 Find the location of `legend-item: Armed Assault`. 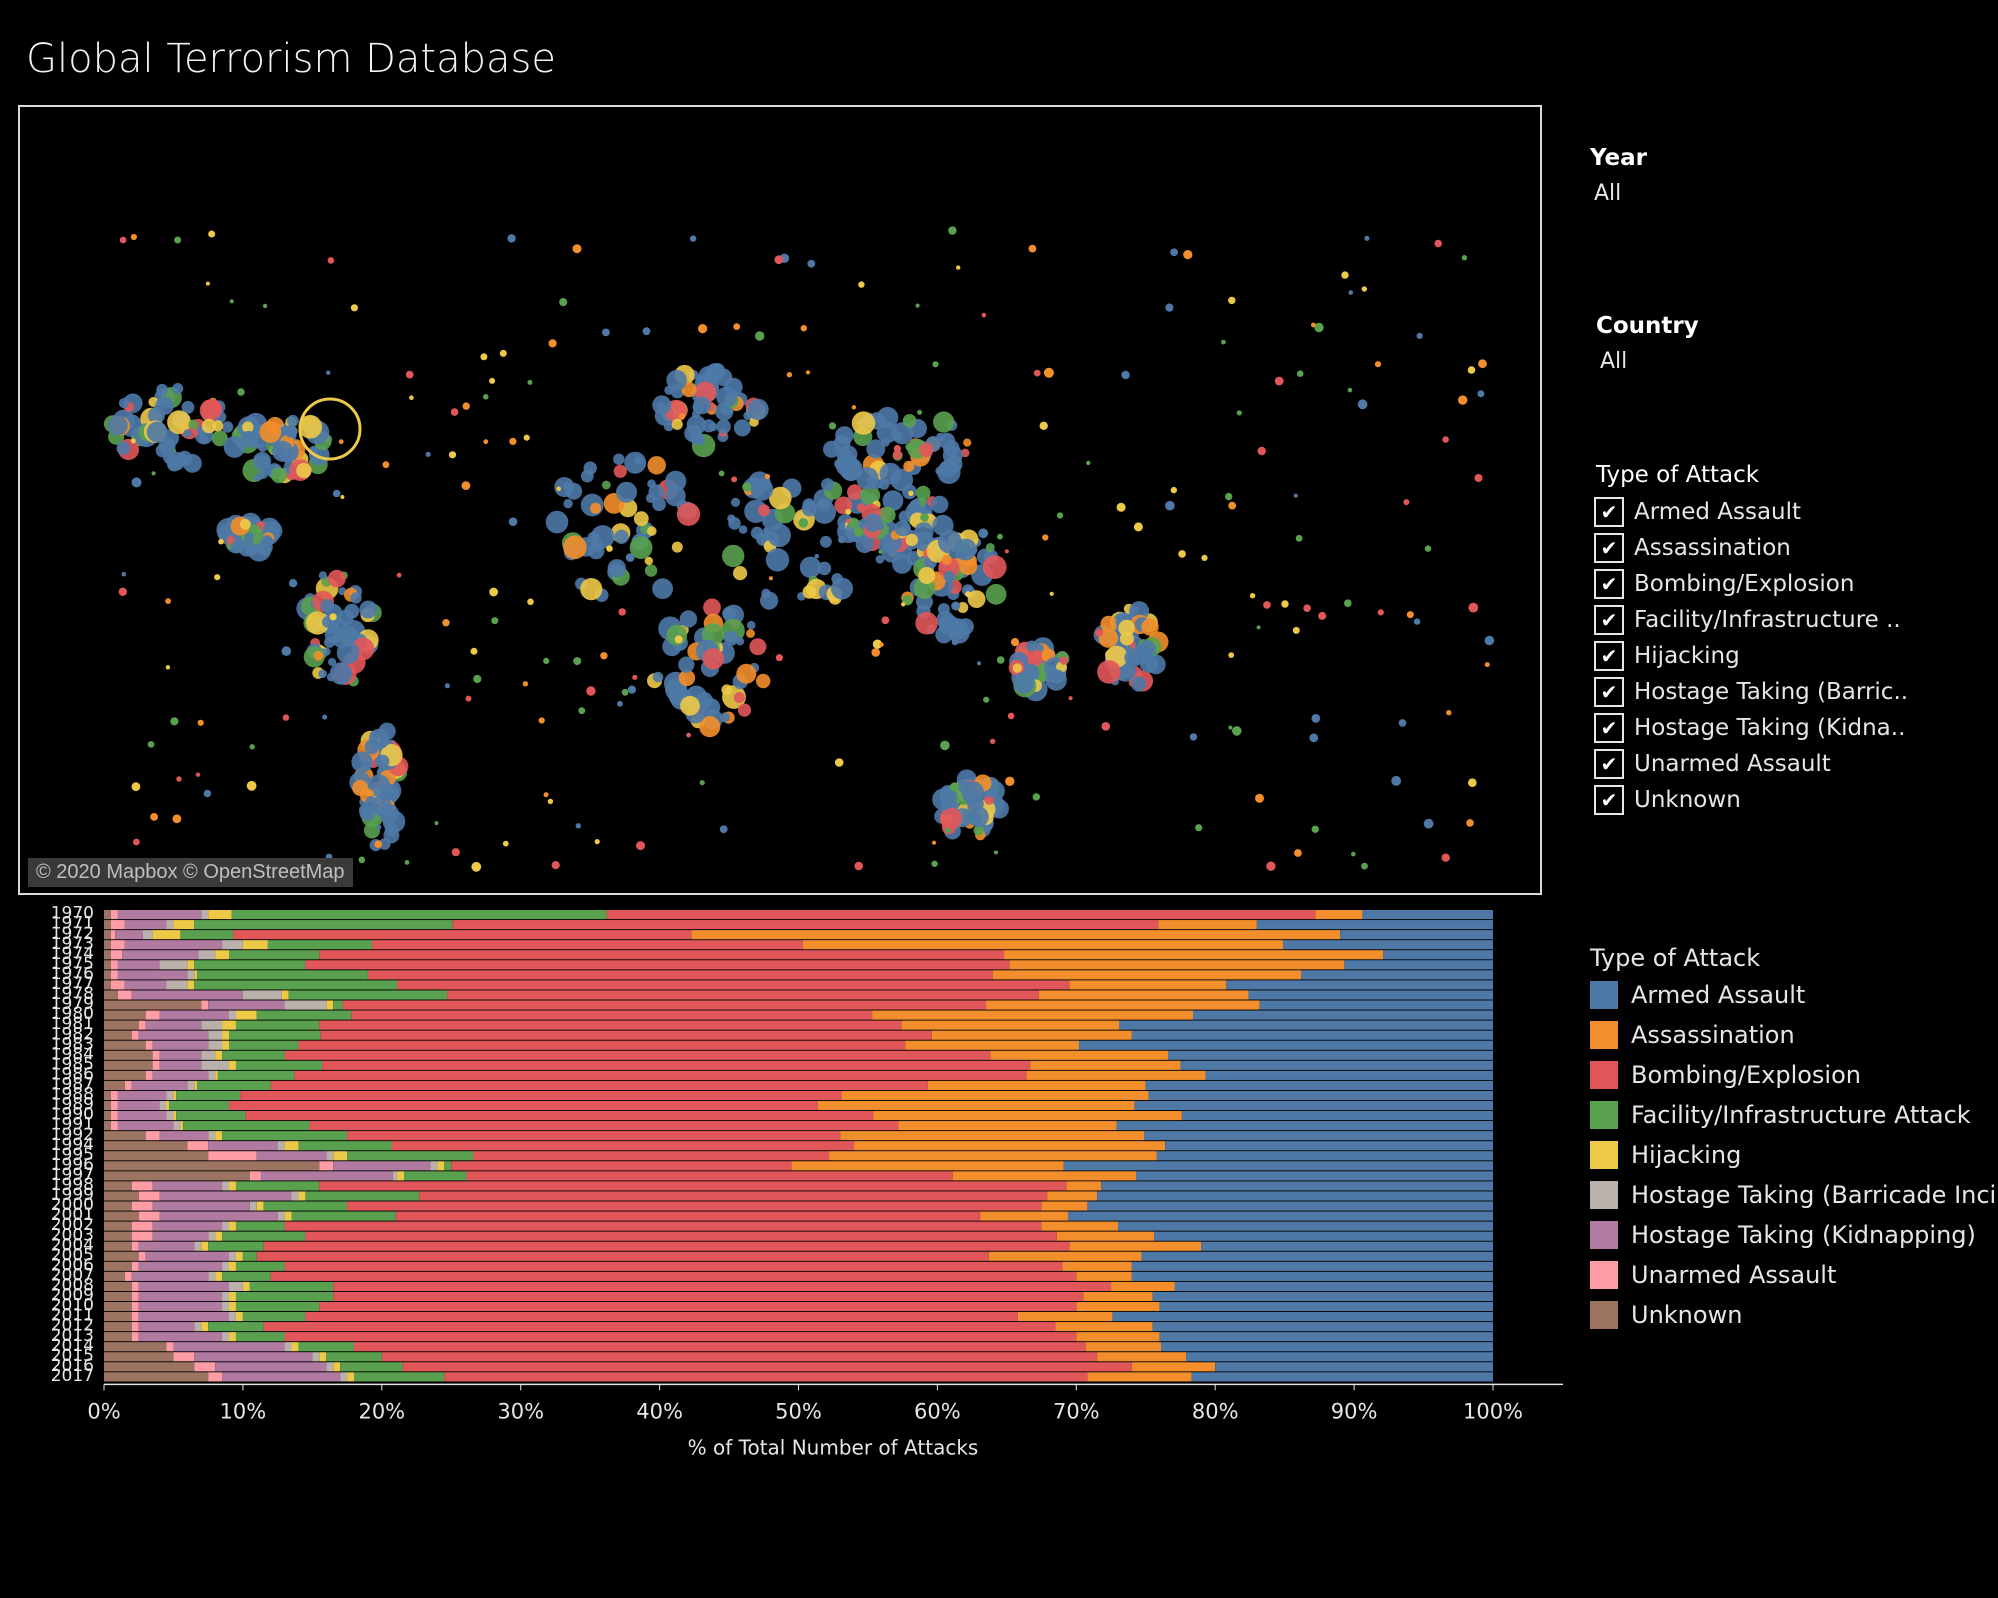

legend-item: Armed Assault is located at coordinates (1794, 995).